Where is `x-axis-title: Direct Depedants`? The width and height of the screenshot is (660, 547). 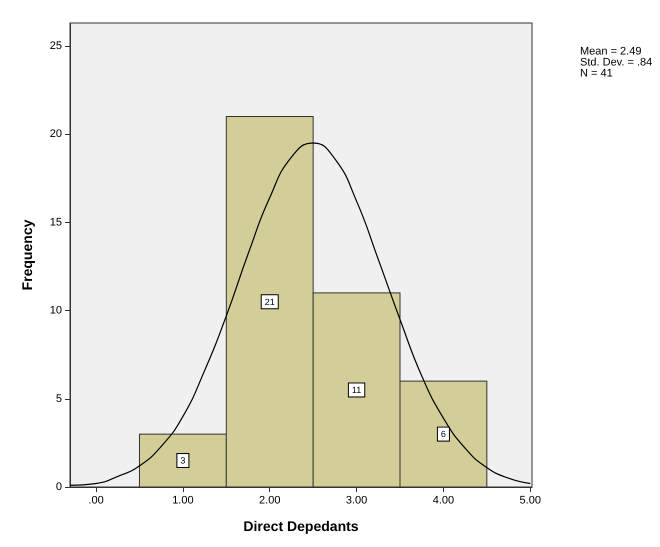
x-axis-title: Direct Depedants is located at coordinates (301, 526).